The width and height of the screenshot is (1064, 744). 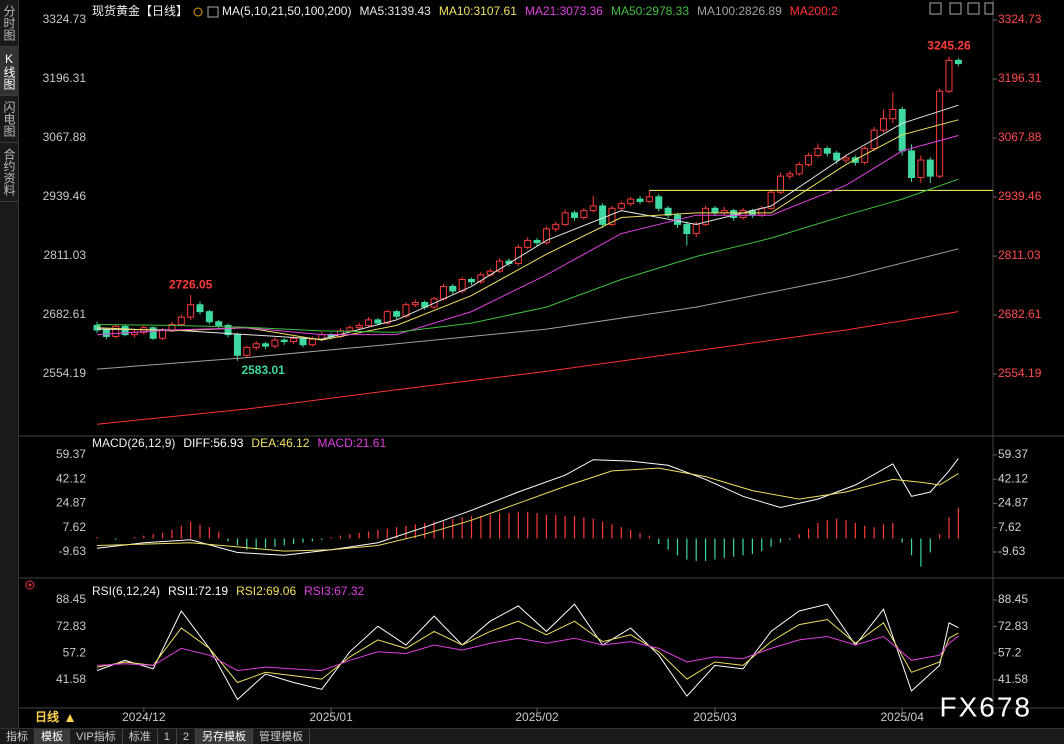 I want to click on y-tick-label-right: 72.83, so click(x=1013, y=626).